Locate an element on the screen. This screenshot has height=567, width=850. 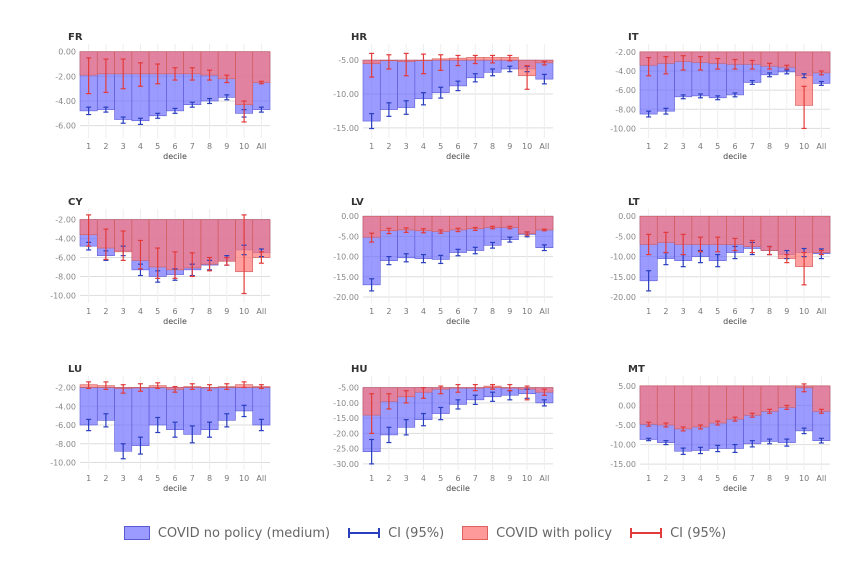
x-tick-label: 8 is located at coordinates (769, 311).